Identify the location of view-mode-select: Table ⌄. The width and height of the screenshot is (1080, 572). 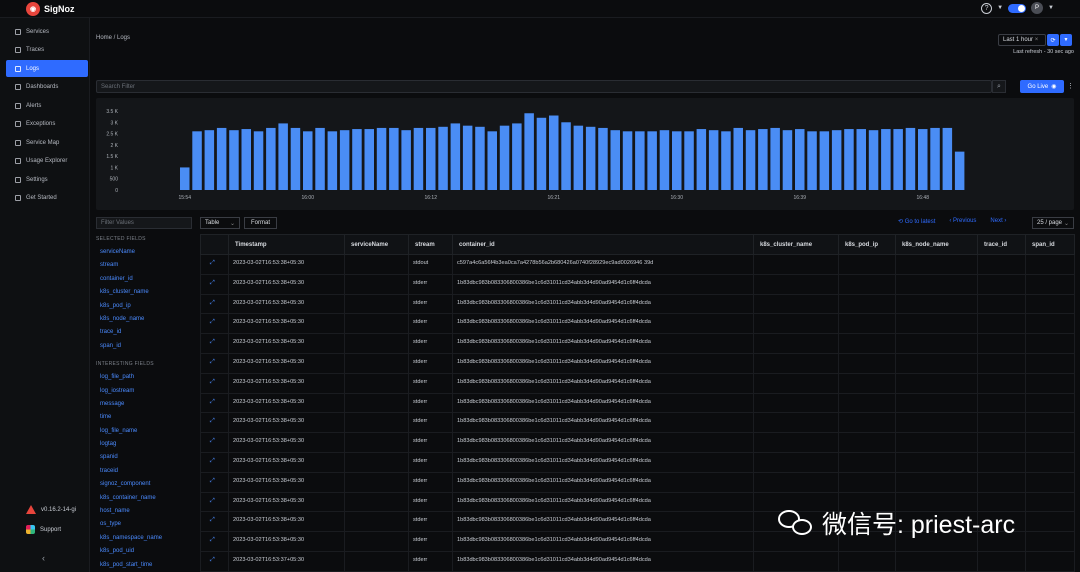
(220, 223).